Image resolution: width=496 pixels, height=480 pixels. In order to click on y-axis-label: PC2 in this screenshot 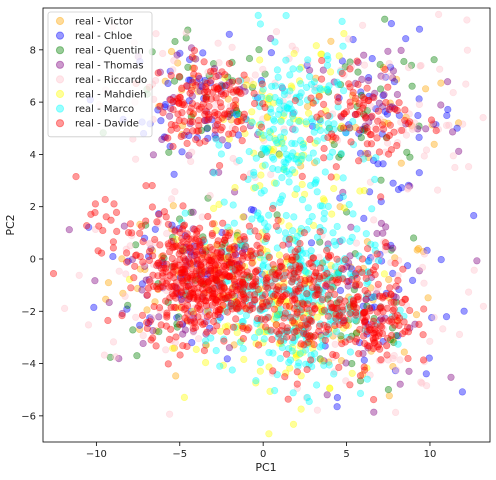, I will do `click(10, 224)`.